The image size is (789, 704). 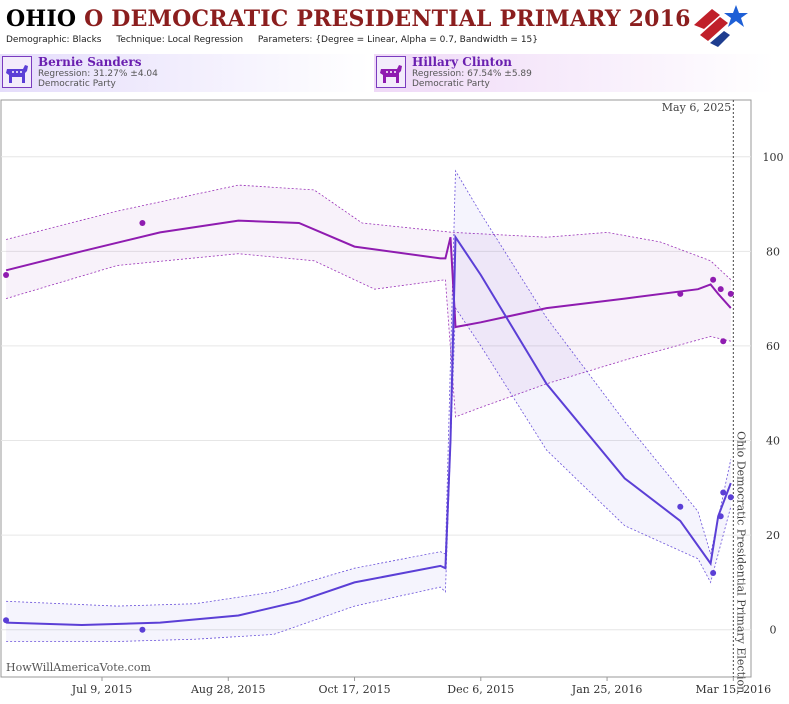 I want to click on technique-label: Technique:, so click(x=140, y=40).